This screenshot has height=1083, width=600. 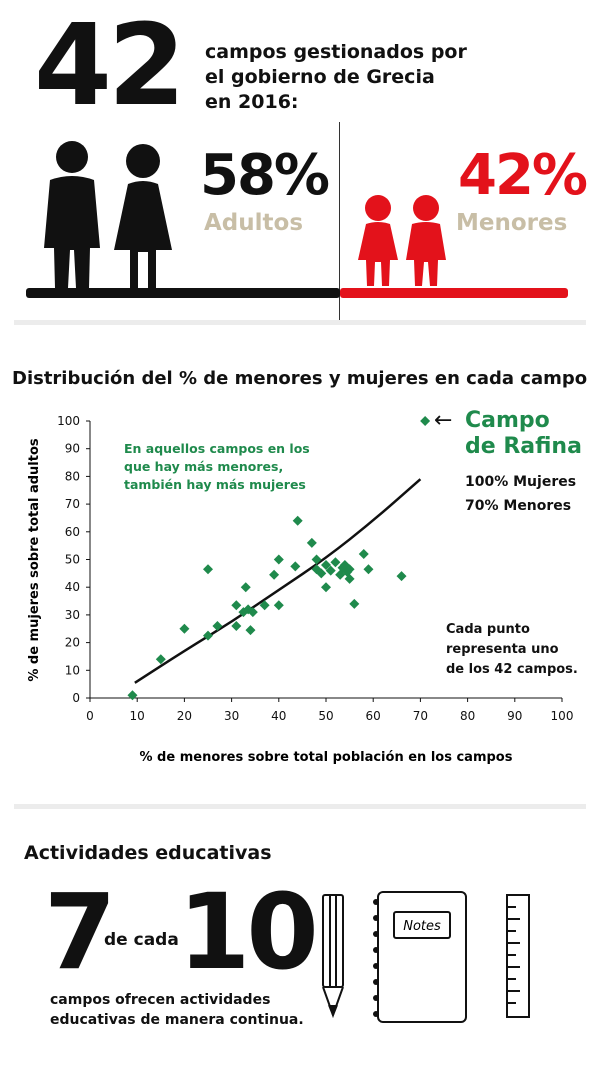 I want to click on education-num-b: 10, so click(x=248, y=932).